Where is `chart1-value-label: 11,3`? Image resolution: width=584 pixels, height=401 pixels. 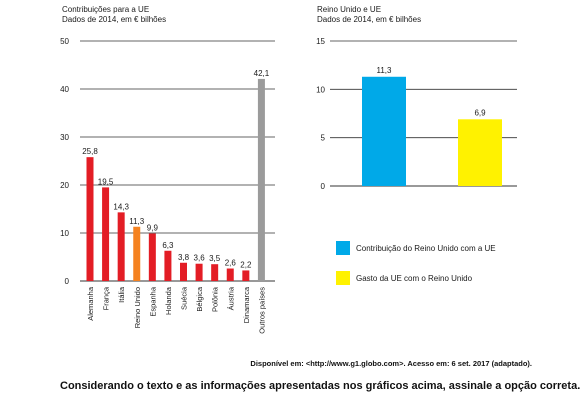 chart1-value-label: 11,3 is located at coordinates (137, 221).